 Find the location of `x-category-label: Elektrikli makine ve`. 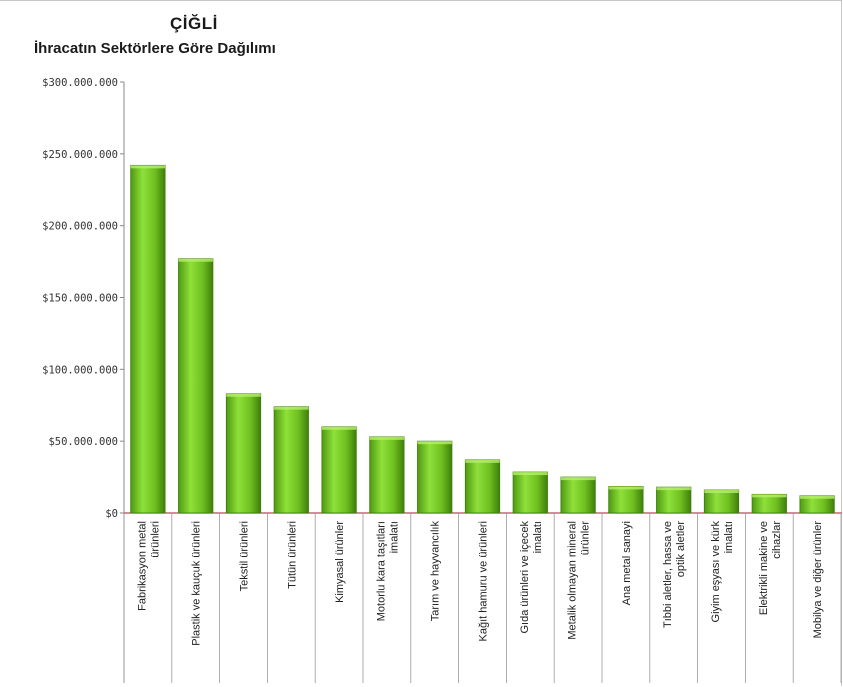

x-category-label: Elektrikli makine ve is located at coordinates (764, 568).